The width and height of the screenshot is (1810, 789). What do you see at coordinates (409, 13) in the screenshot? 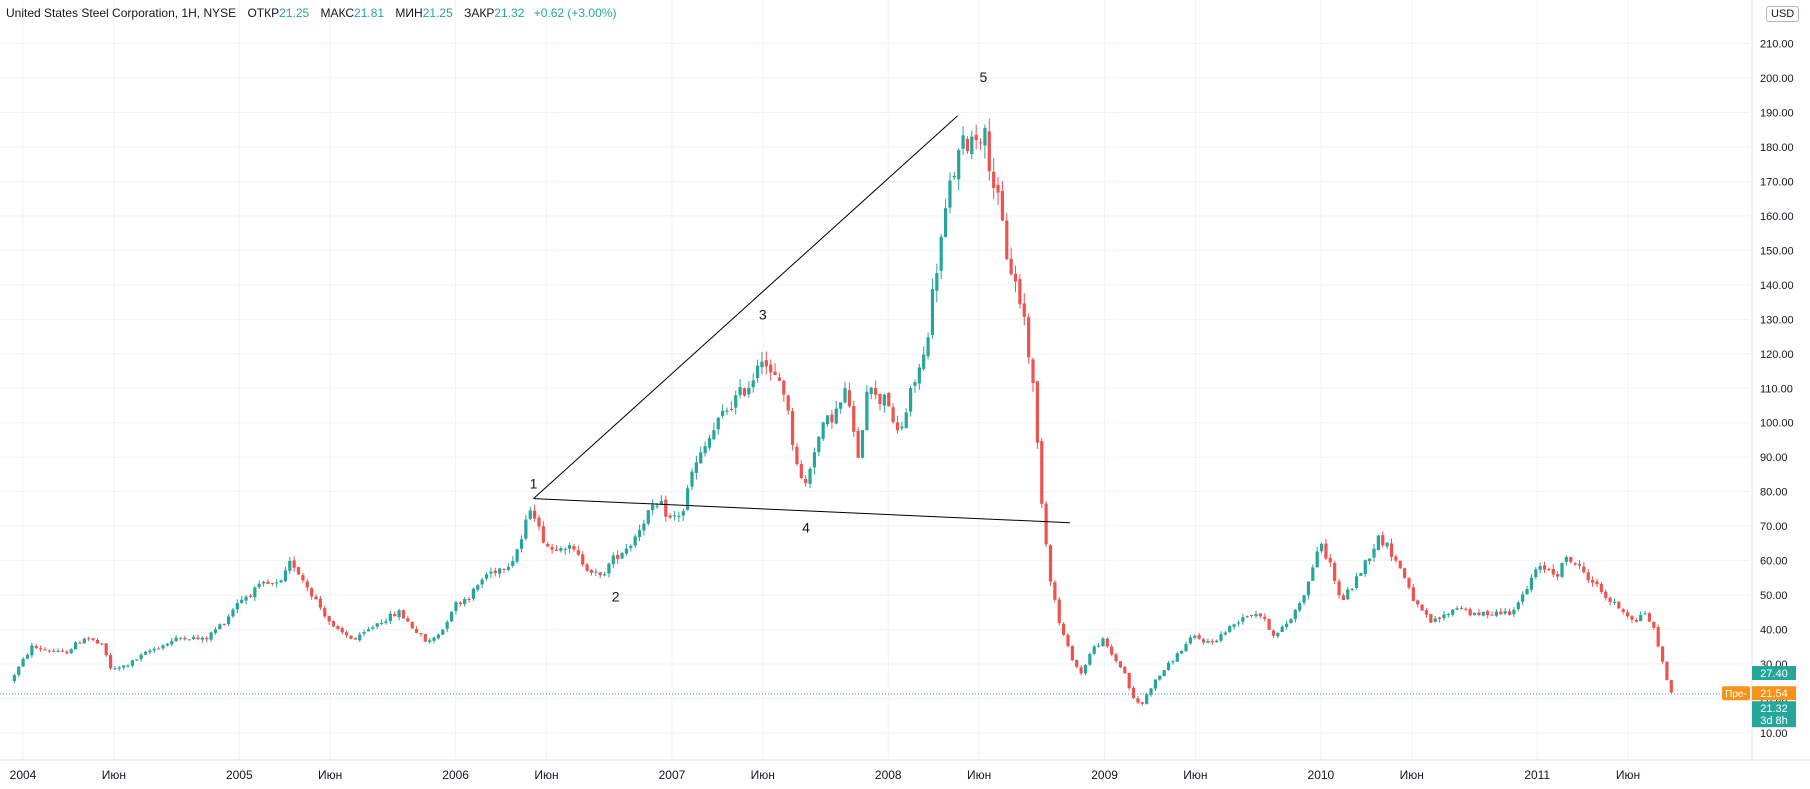
I see `low-label: МИН` at bounding box center [409, 13].